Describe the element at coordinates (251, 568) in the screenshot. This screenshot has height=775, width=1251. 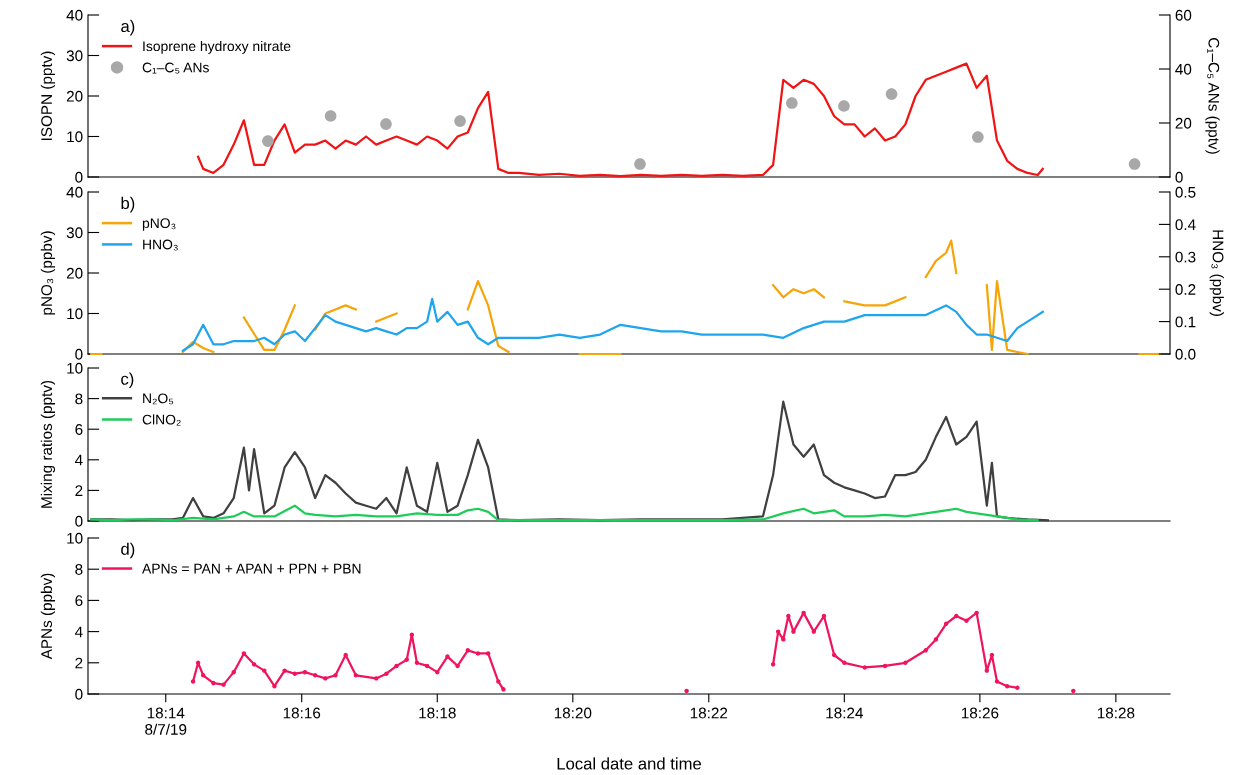
I see `legend-label: APNs = PAN + APAN + PPN + PBN` at that location.